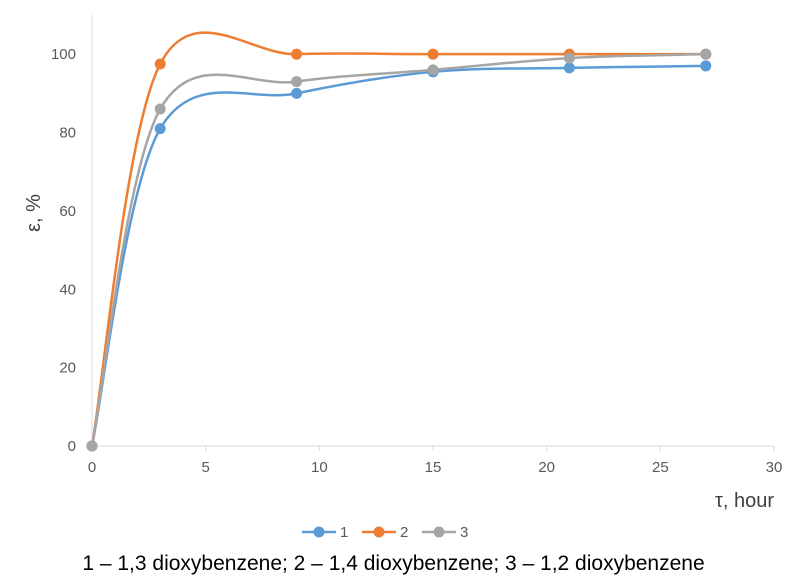 The height and width of the screenshot is (584, 787). I want to click on legend-item: 2, so click(385, 532).